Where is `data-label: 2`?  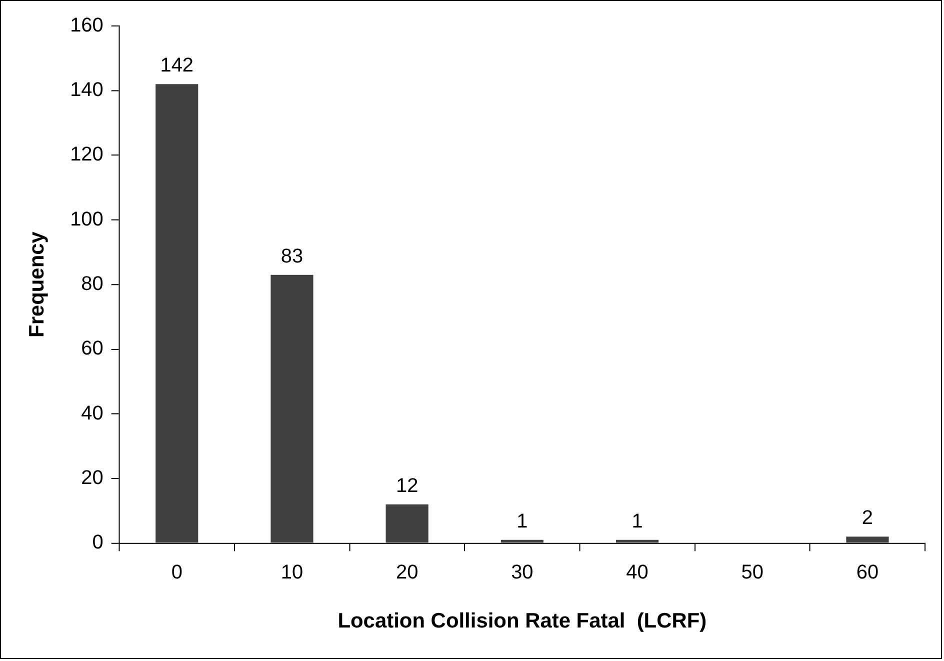
data-label: 2 is located at coordinates (868, 518).